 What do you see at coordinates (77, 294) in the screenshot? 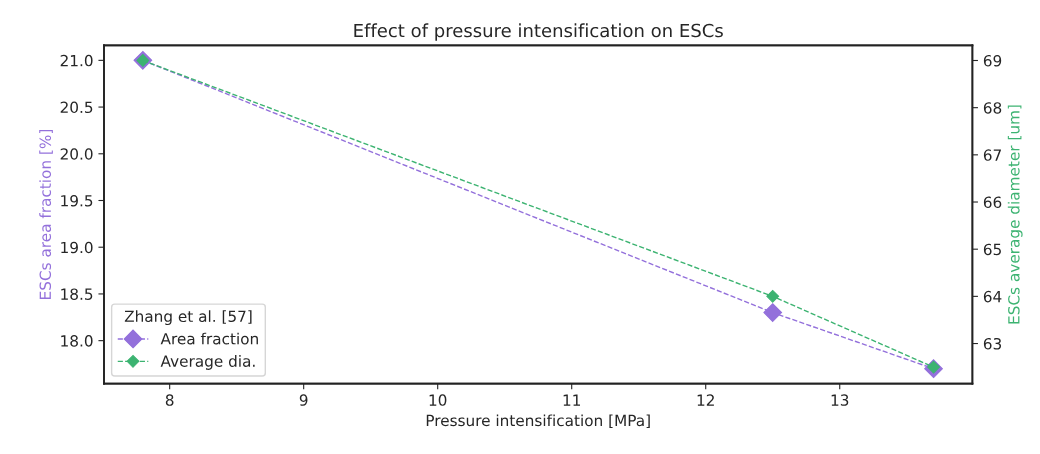
I see `y-tick-label: 18.5` at bounding box center [77, 294].